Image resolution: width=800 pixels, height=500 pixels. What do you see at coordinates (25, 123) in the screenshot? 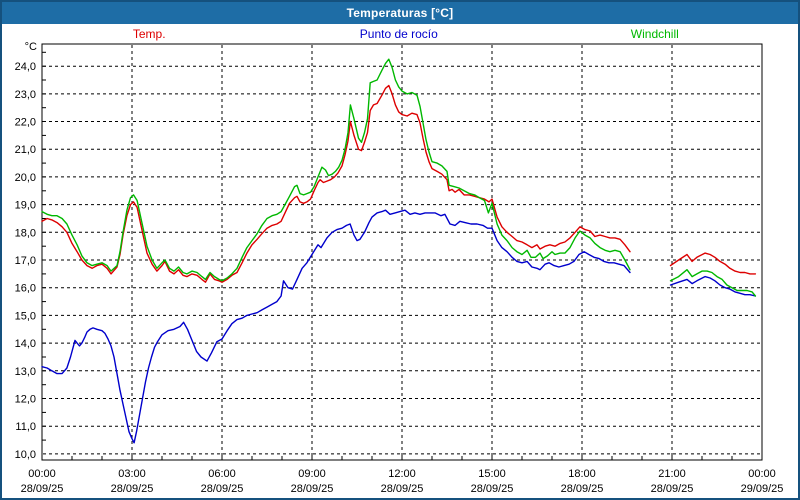
I see `svg-text: 22,0` at bounding box center [25, 123].